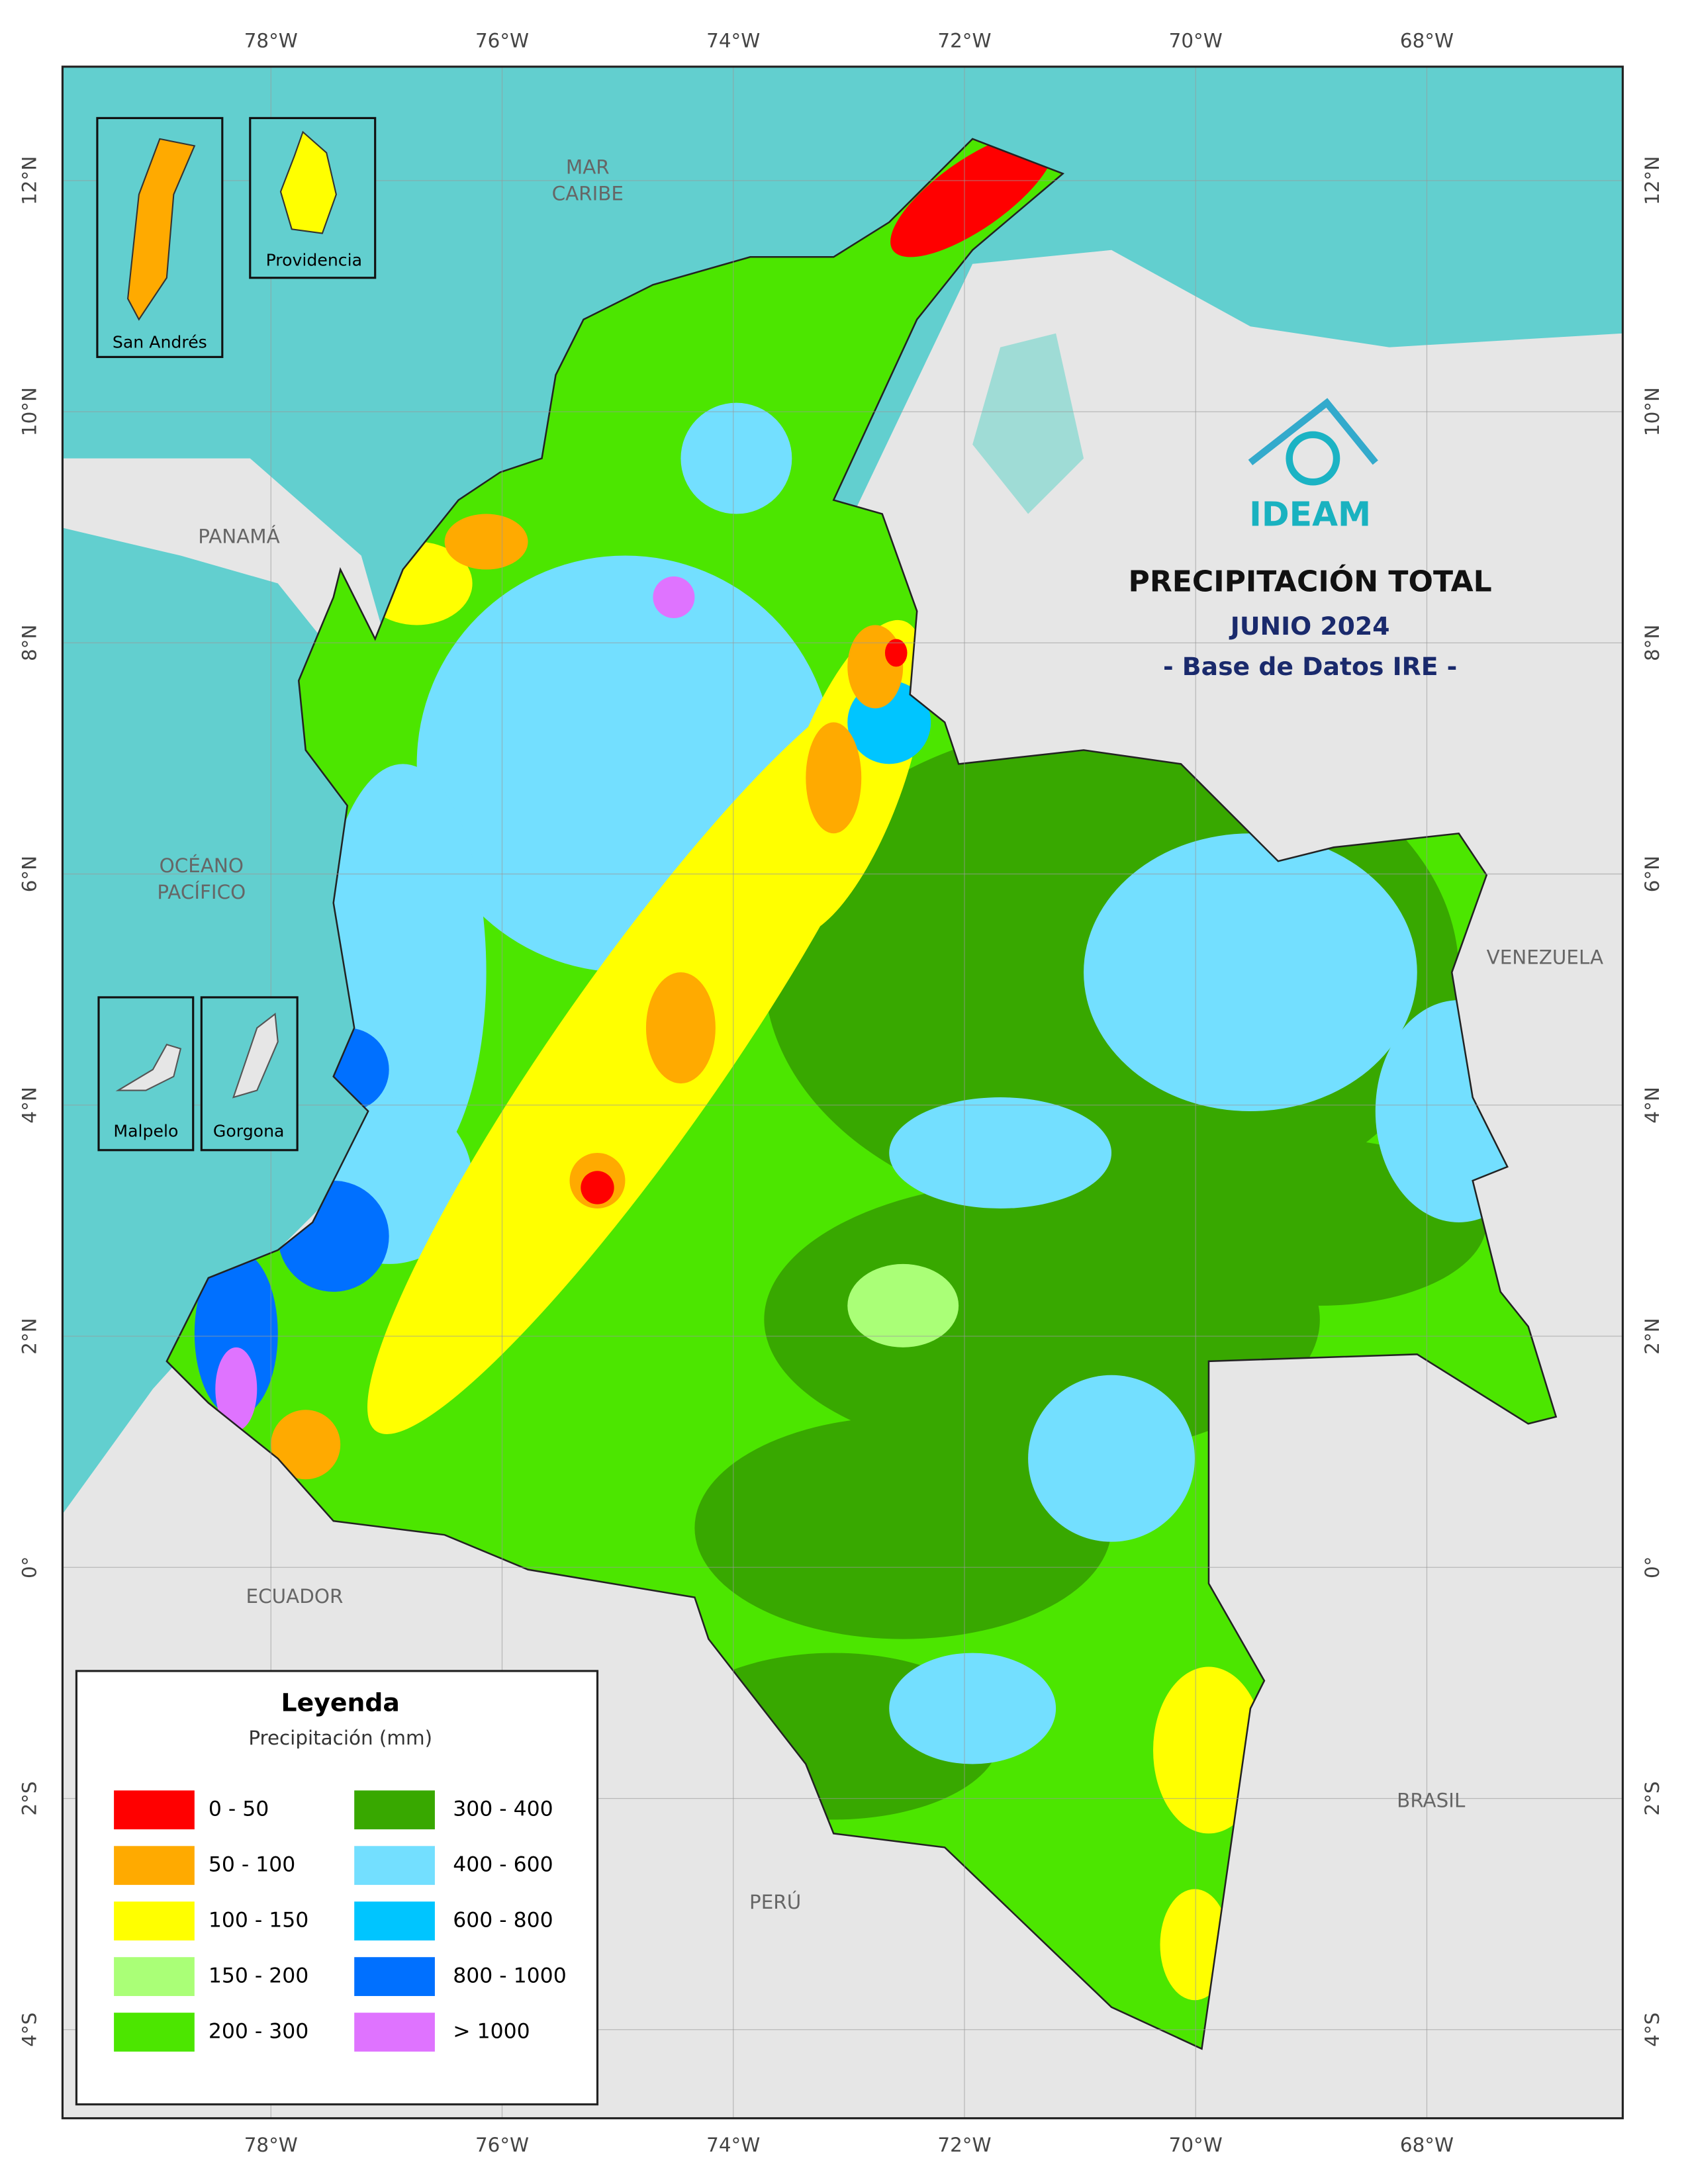 This screenshot has height=2184, width=1688. Describe the element at coordinates (1545, 957) in the screenshot. I see `place-label: VENEZUELA` at that location.